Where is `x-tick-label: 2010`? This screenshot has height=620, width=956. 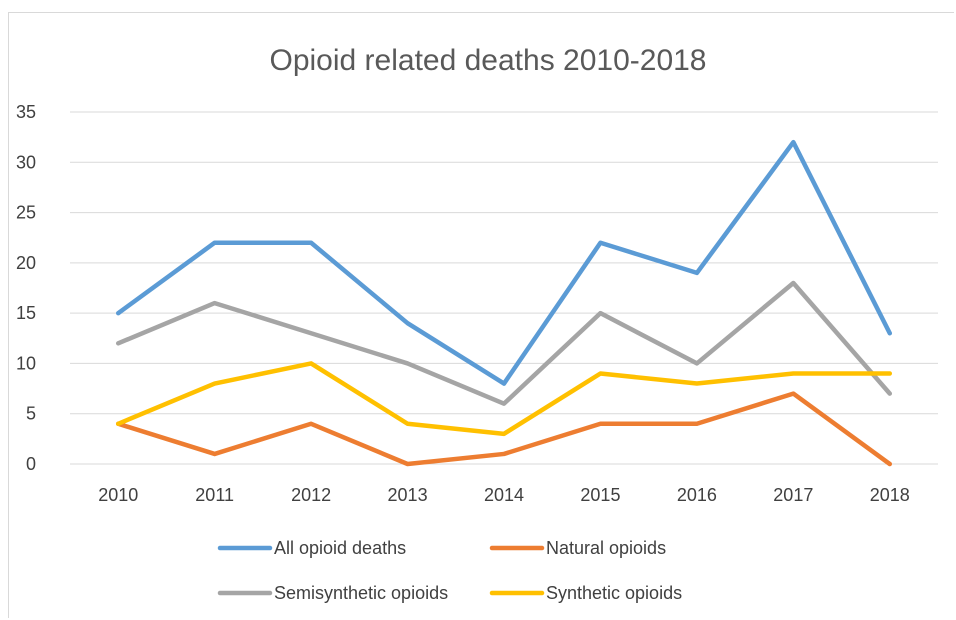 x-tick-label: 2010 is located at coordinates (118, 495).